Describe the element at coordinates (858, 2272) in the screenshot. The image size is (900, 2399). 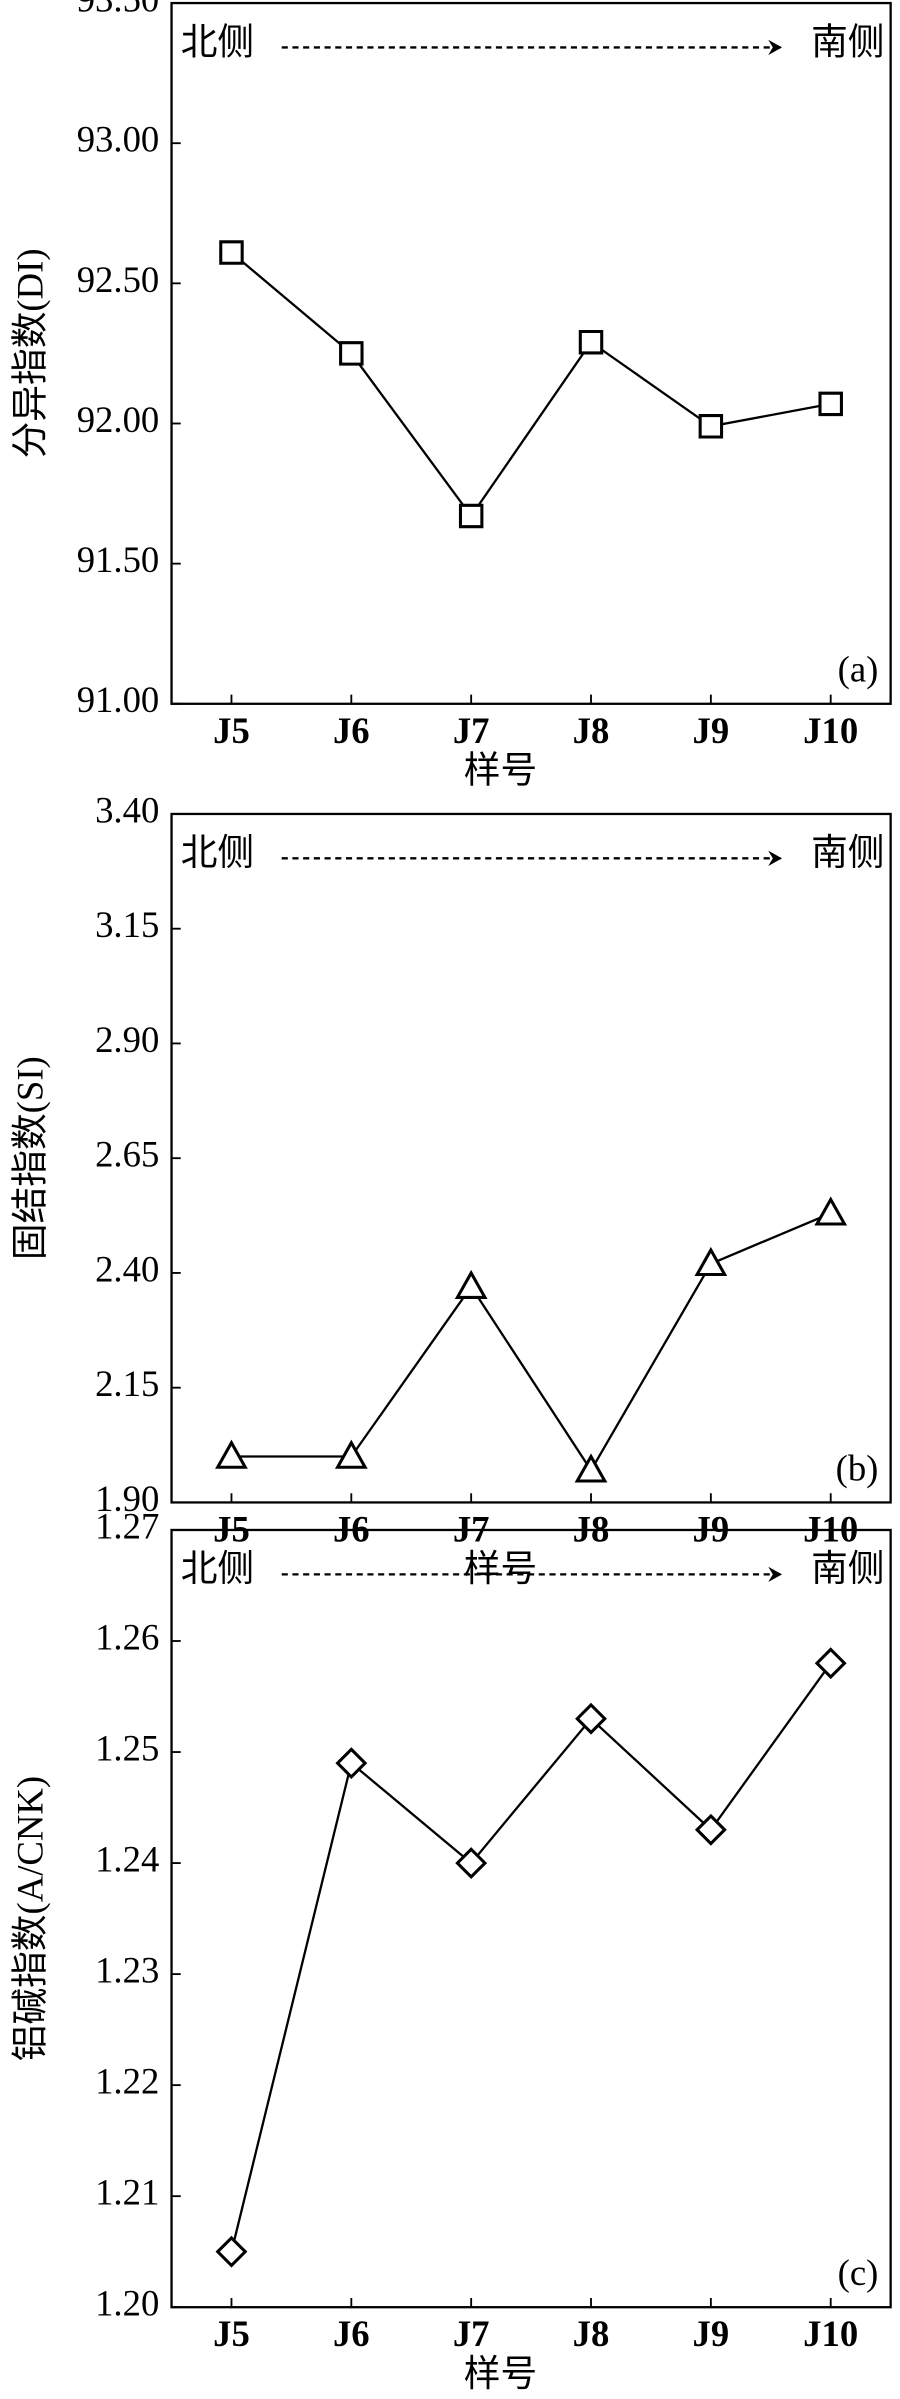
I see `panel-label: (c)` at that location.